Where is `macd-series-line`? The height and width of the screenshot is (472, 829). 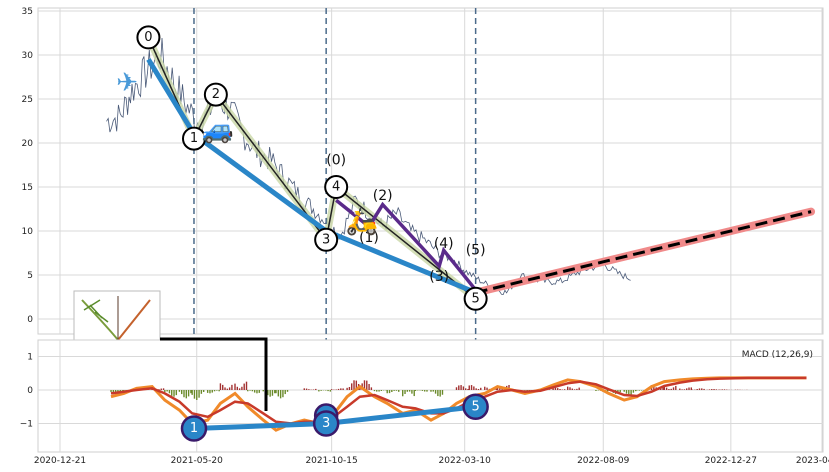
macd-series-line is located at coordinates (458, 404).